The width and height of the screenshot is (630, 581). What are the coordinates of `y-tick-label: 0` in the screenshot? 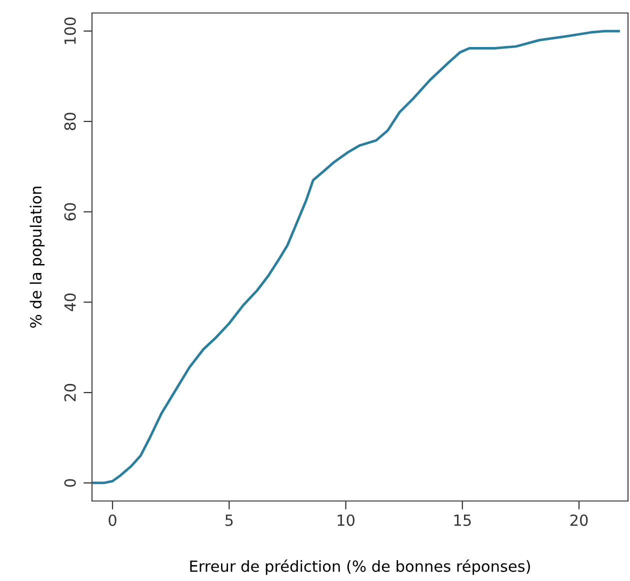 It's located at (70, 483).